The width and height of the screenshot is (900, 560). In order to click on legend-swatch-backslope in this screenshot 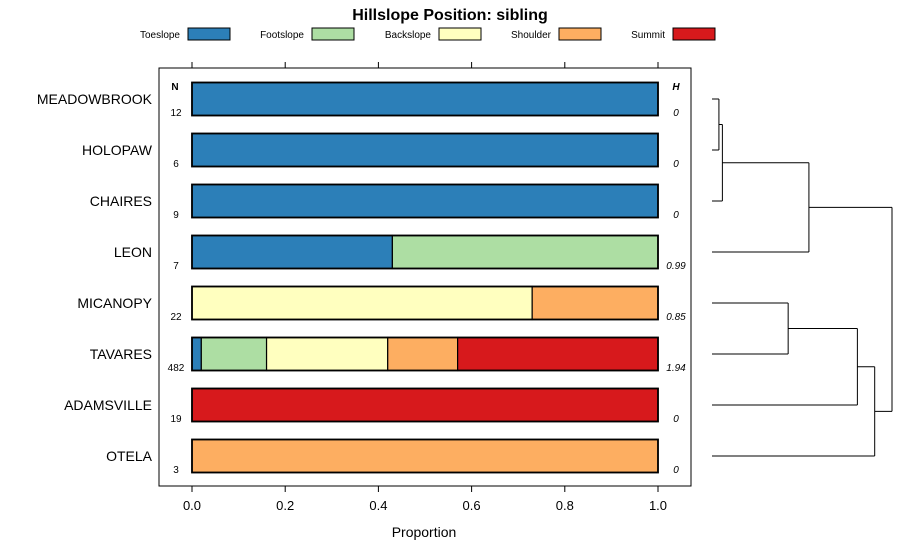, I will do `click(460, 34)`.